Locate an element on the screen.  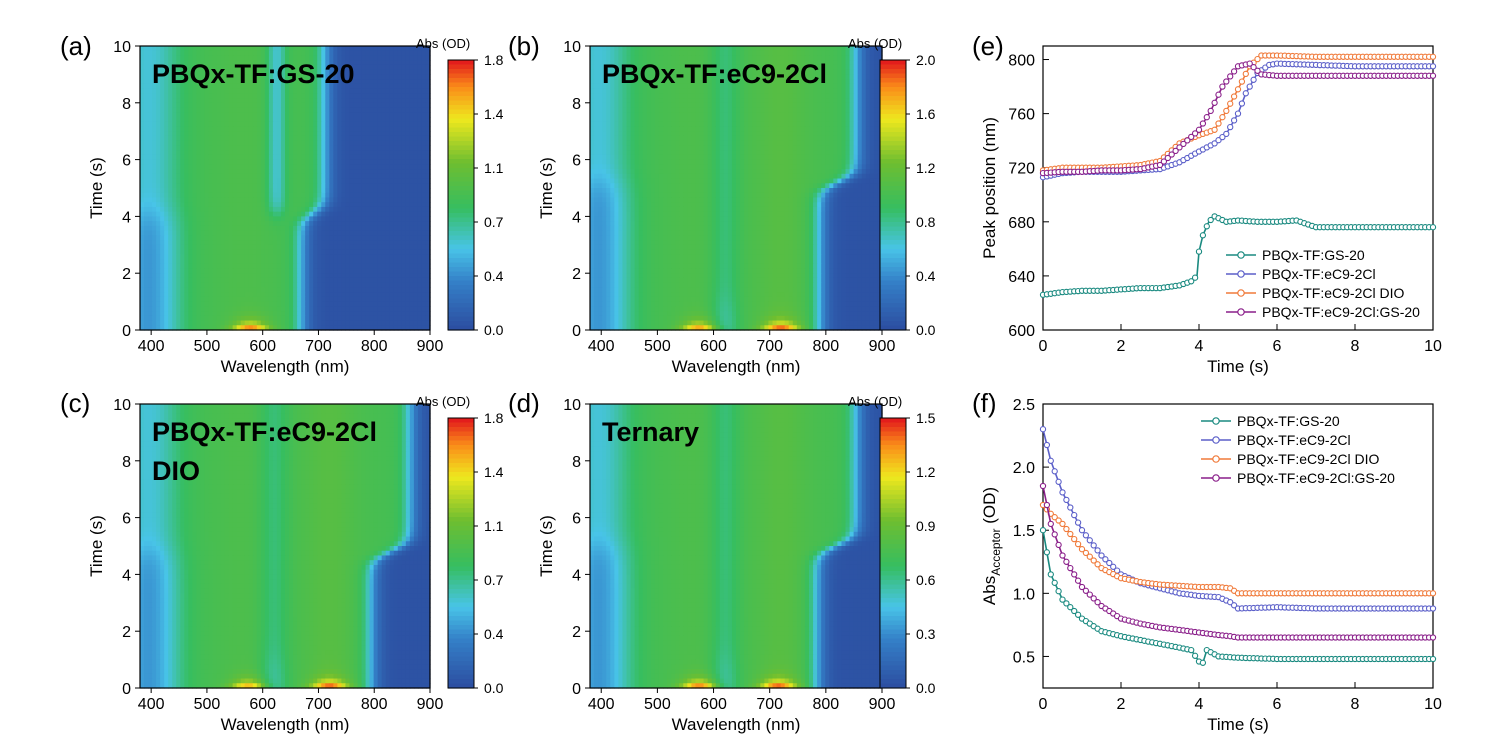
panel-label-a: (a) is located at coordinates (76, 46).